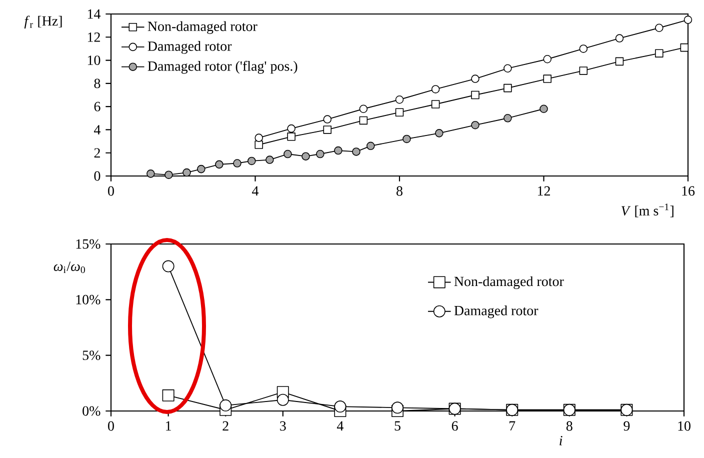  Describe the element at coordinates (69, 268) in the screenshot. I see `y-axis-title: ω$_{i}$/ω$_{0}$` at that location.